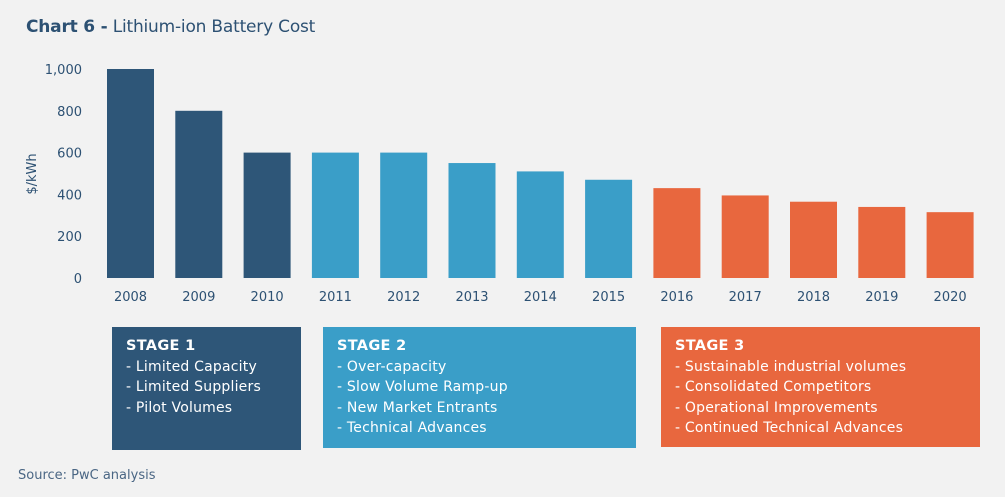 Image resolution: width=1005 pixels, height=497 pixels. What do you see at coordinates (267, 215) in the screenshot?
I see `bar-2010` at bounding box center [267, 215].